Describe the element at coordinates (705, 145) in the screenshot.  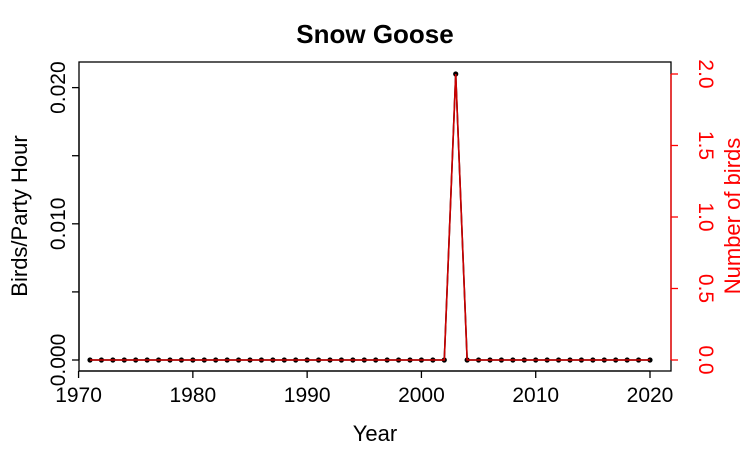
I see `right-tick-label: 1.5` at that location.